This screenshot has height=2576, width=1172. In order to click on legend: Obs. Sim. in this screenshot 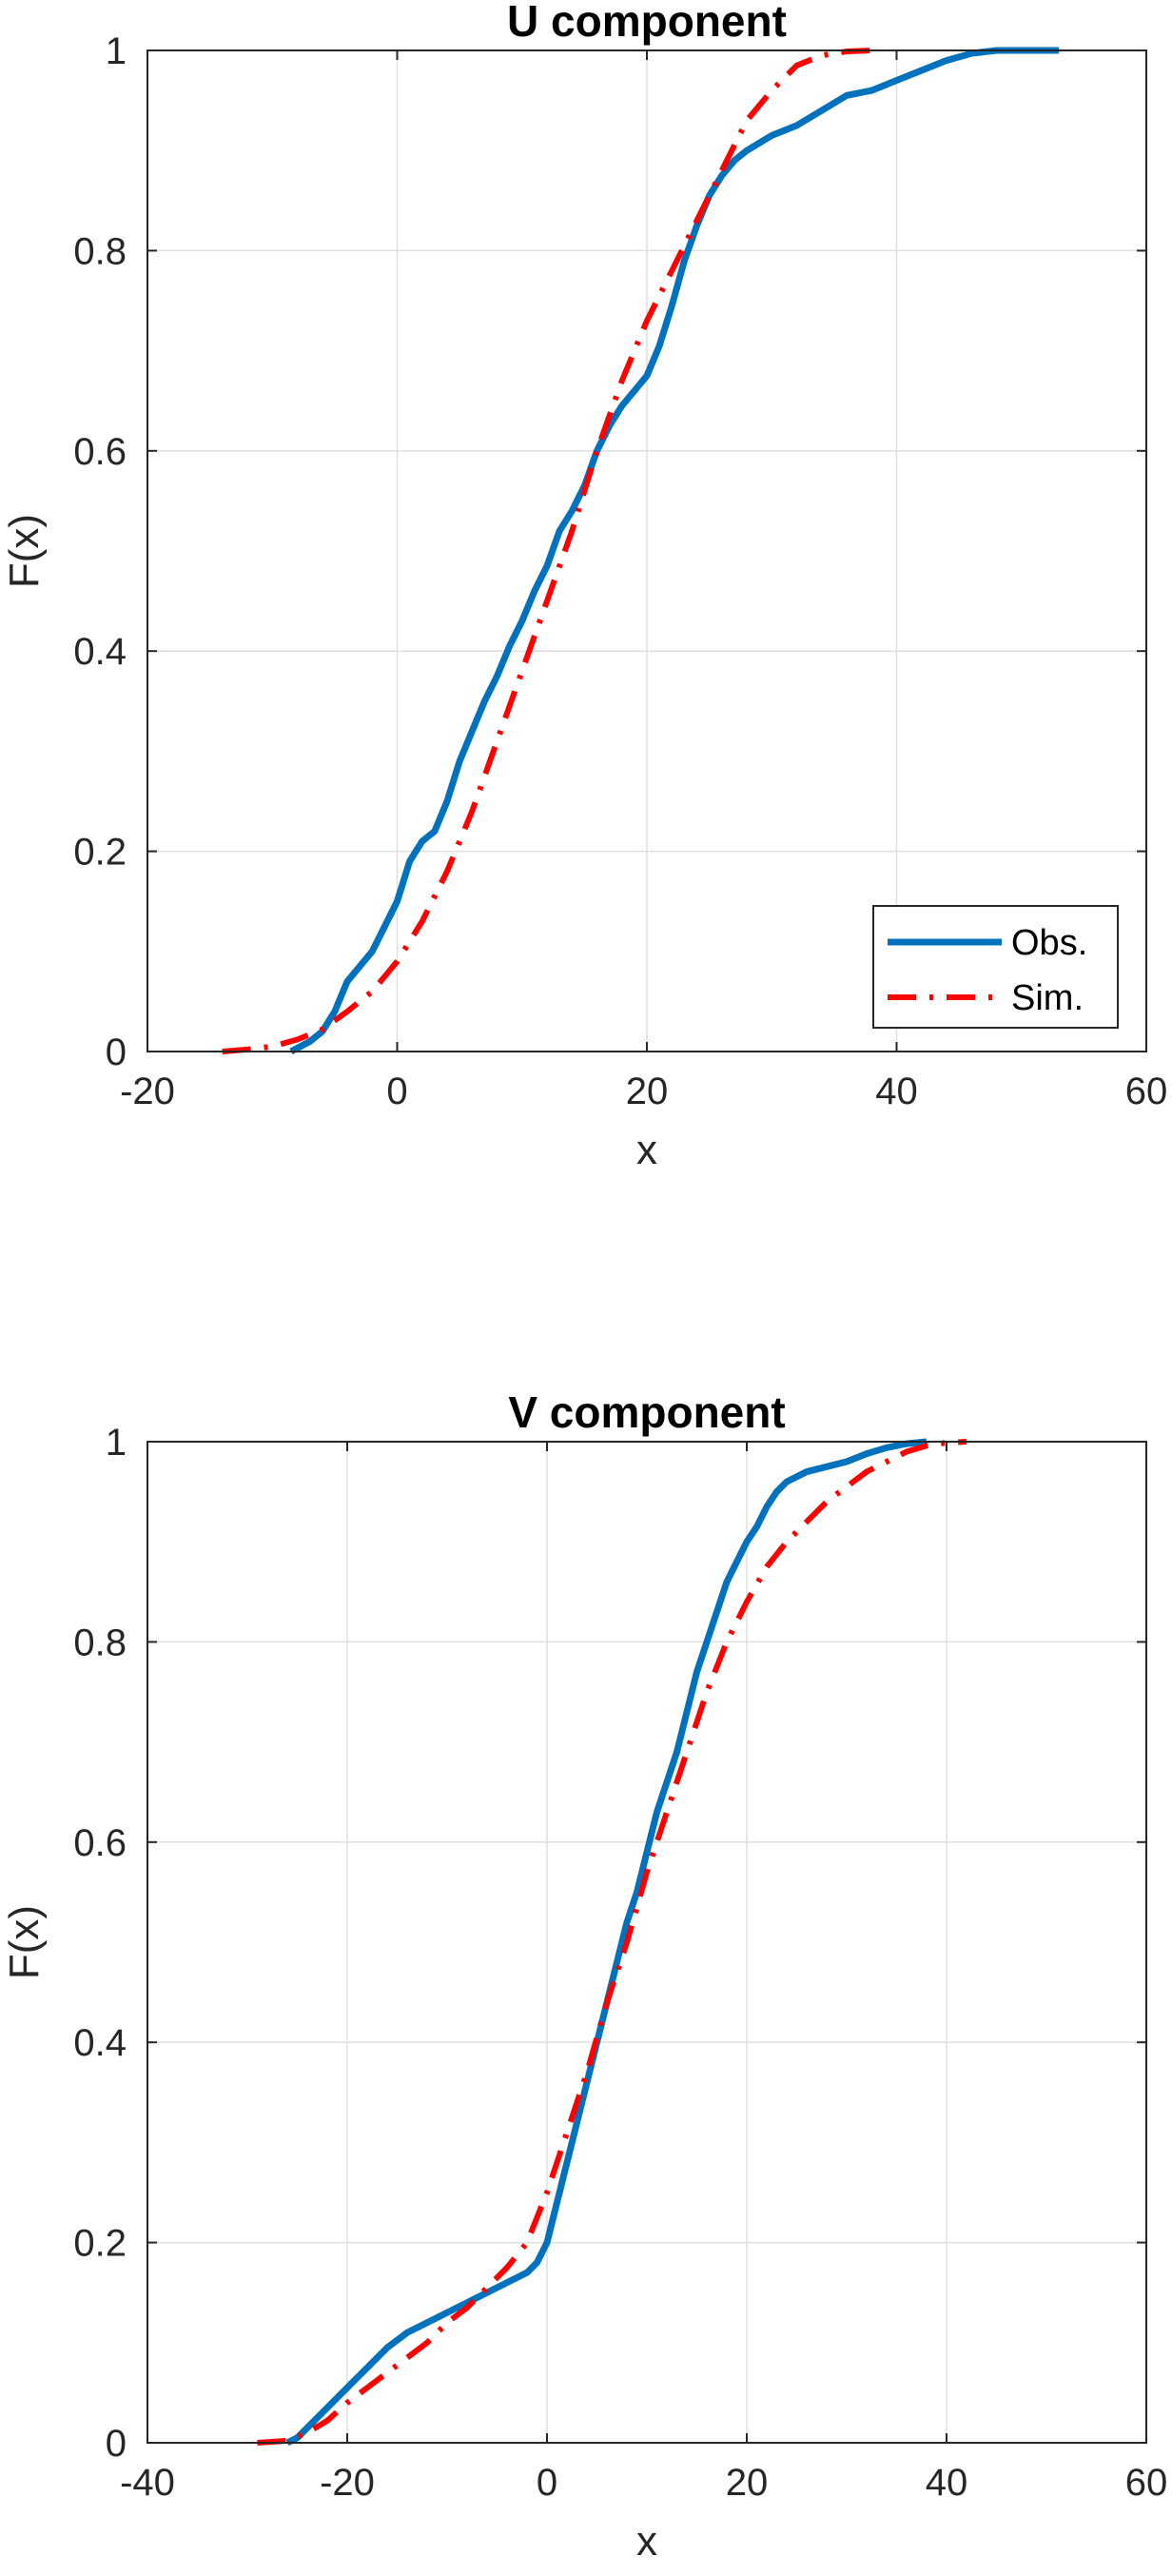, I will do `click(996, 967)`.